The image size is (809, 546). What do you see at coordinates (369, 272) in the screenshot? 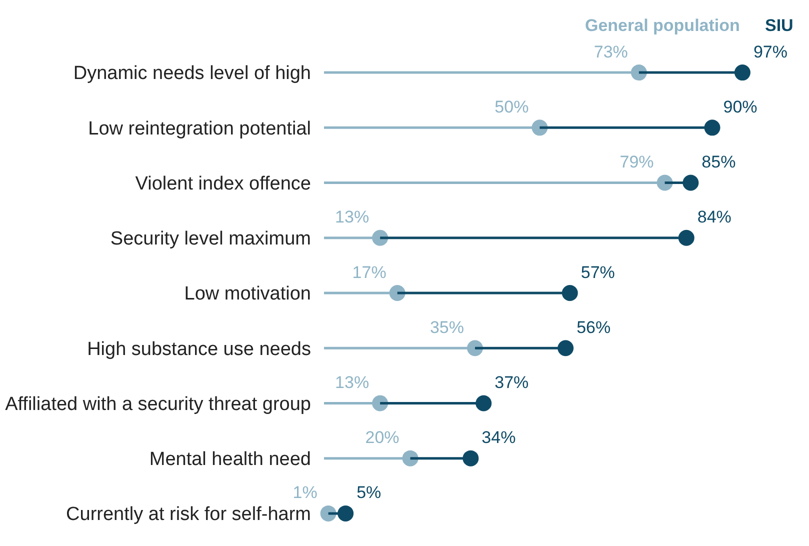
I see `data-label: 17%` at bounding box center [369, 272].